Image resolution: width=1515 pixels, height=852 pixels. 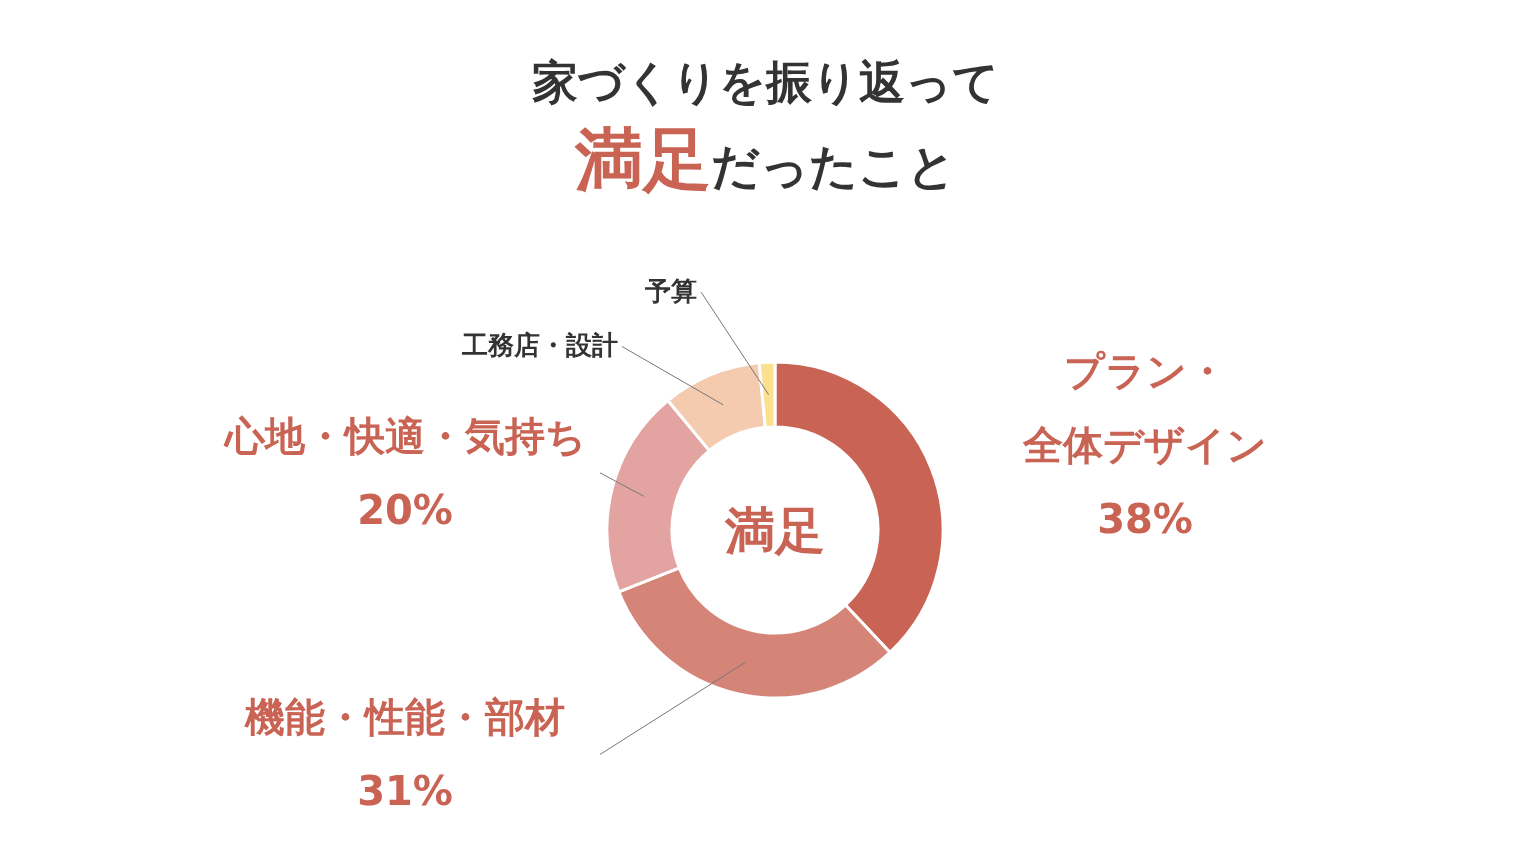 I want to click on slice-label: 機能・性能・部材, so click(x=404, y=717).